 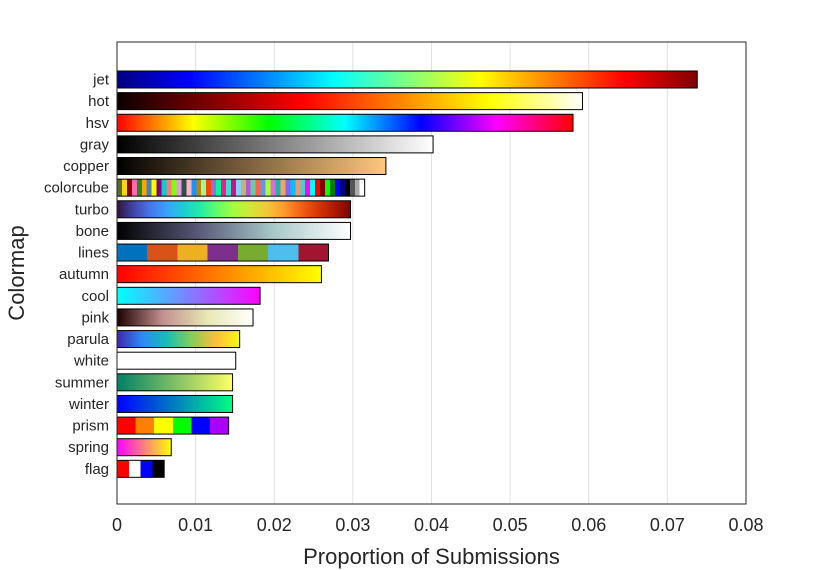 I want to click on y-axis-label: Colormap, so click(x=16, y=272).